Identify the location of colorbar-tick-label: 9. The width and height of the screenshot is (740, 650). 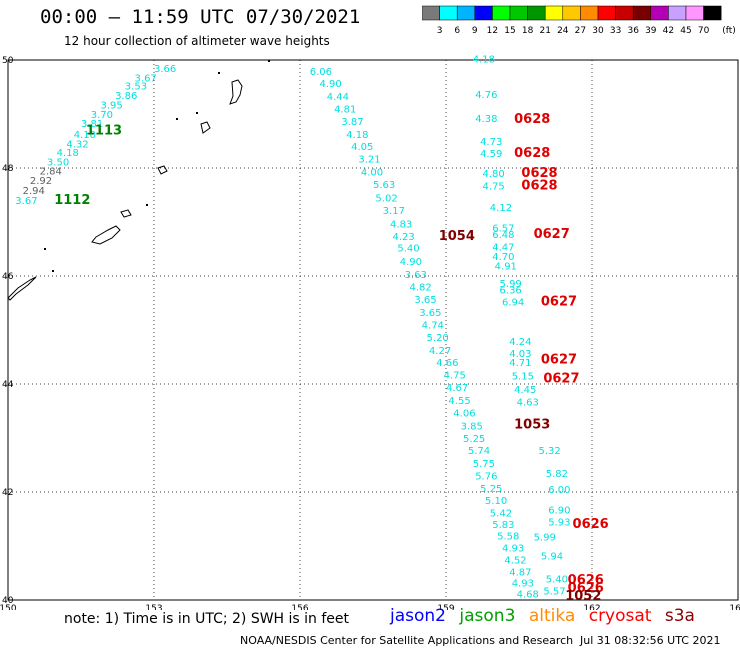
(475, 31).